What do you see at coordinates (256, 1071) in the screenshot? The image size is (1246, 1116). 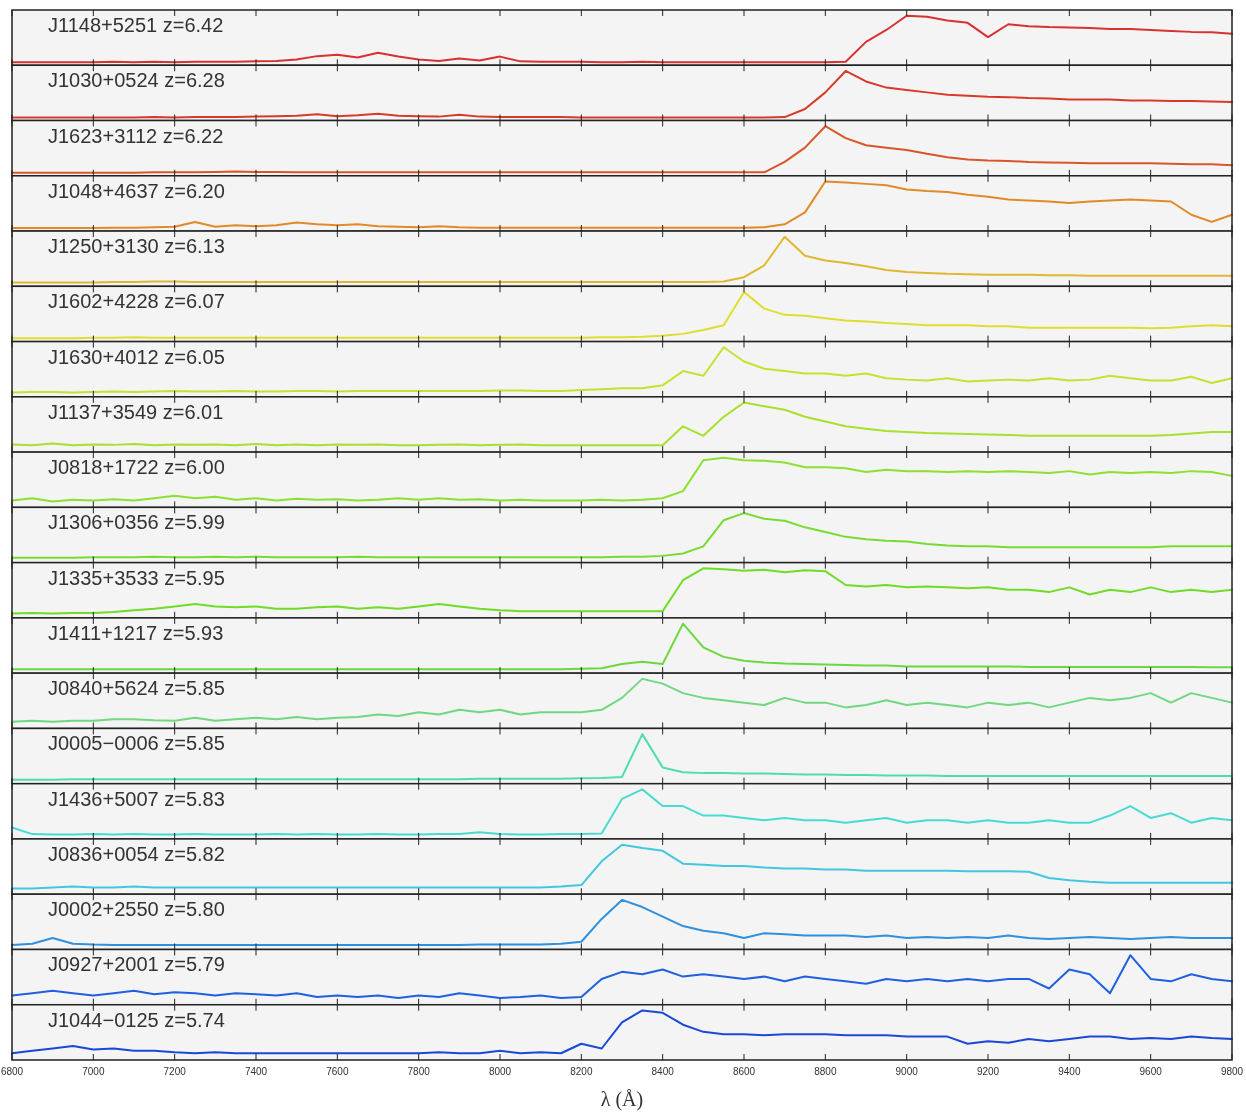 I see `x-tick-label: 7400` at bounding box center [256, 1071].